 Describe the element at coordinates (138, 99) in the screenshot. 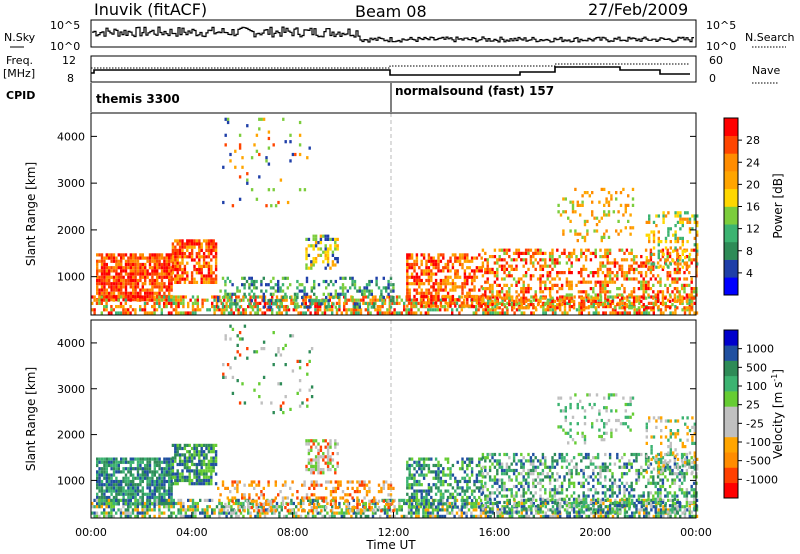

I see `cpid-segment-label: themis 3300` at that location.